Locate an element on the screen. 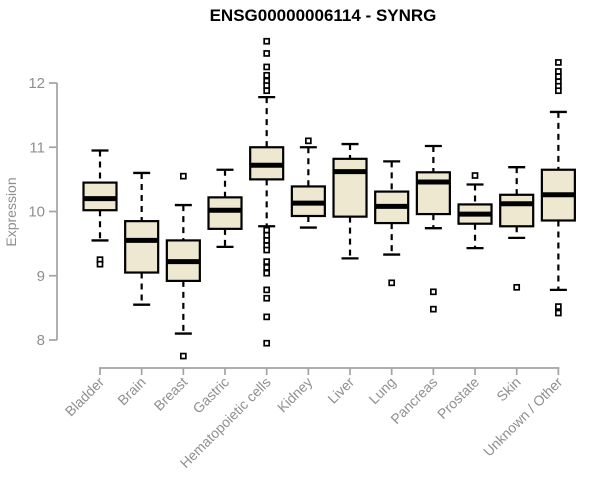 Image resolution: width=600 pixels, height=500 pixels. box-group-bladder is located at coordinates (100, 208).